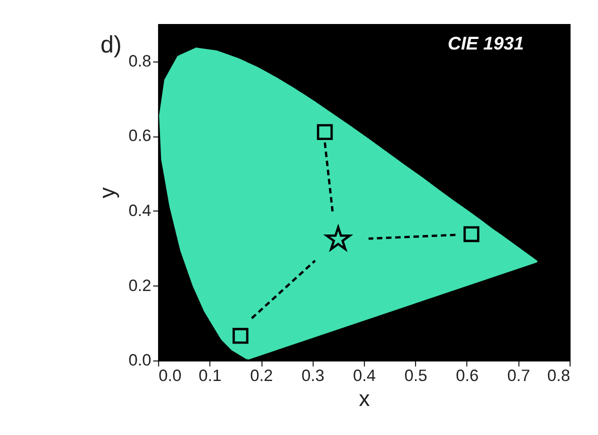 This screenshot has width=598, height=435. Describe the element at coordinates (140, 61) in the screenshot. I see `y-tick-label: 0.8` at that location.